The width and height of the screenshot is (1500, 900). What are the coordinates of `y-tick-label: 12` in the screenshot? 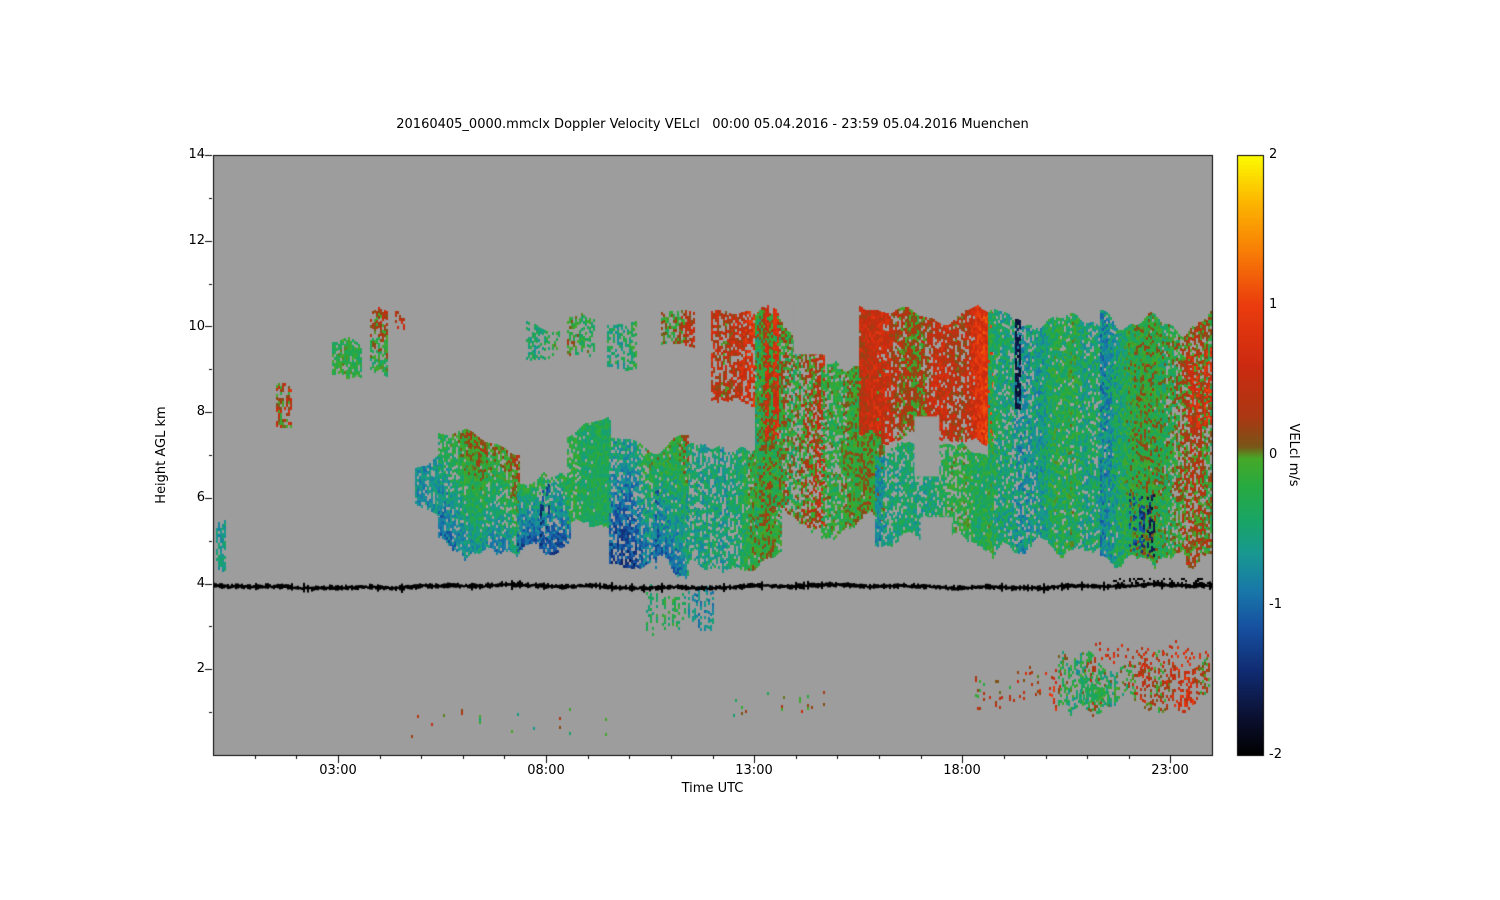 It's located at (196, 240).